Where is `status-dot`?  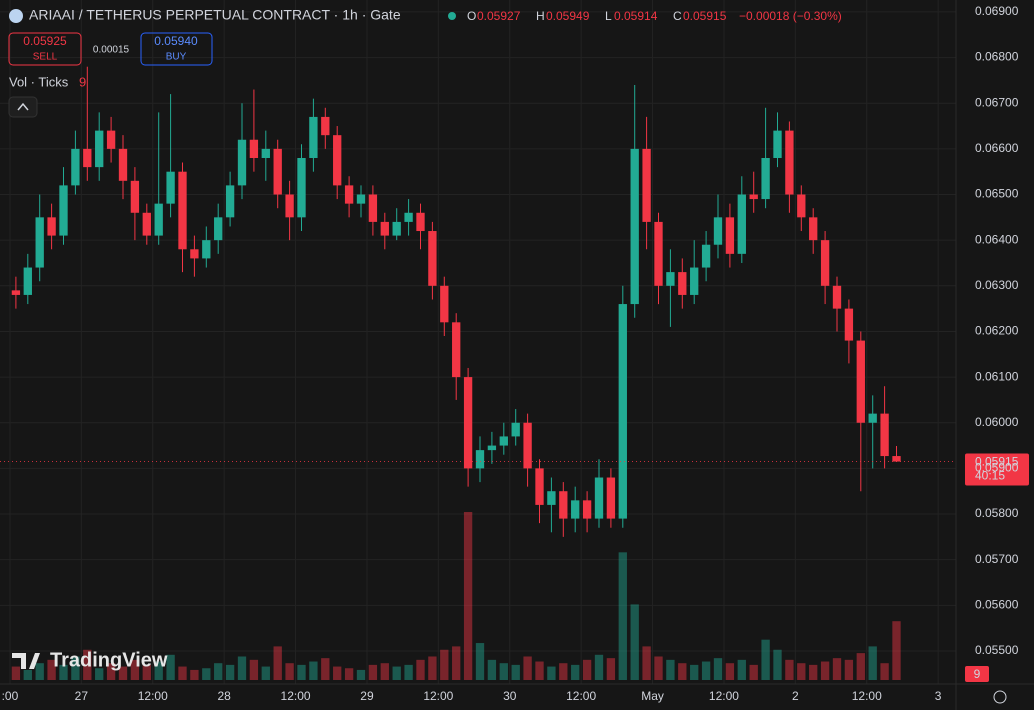 status-dot is located at coordinates (452, 16).